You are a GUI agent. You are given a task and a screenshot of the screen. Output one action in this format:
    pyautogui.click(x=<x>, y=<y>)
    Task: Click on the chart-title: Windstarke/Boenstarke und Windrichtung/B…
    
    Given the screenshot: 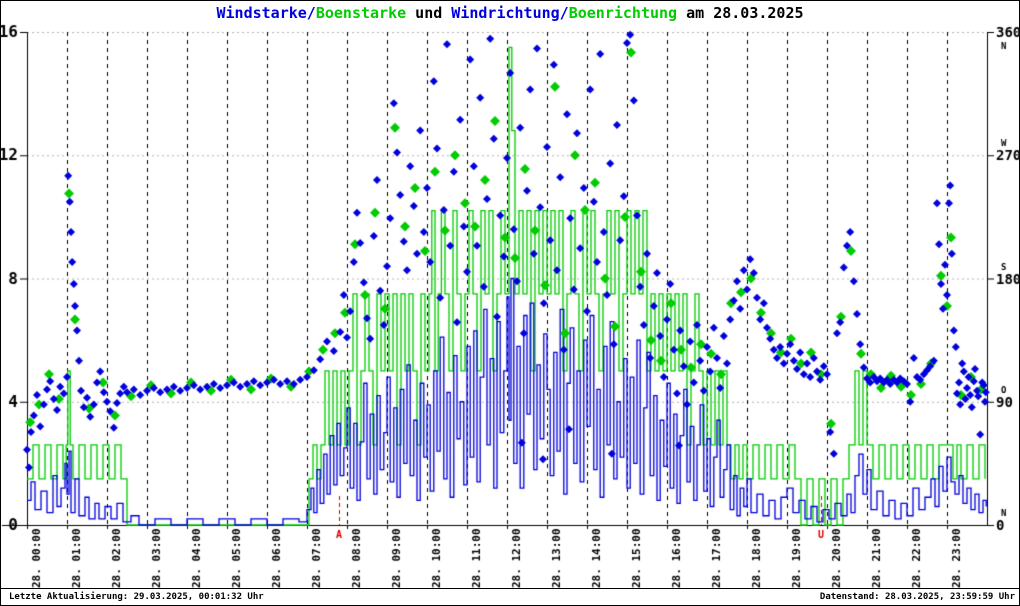 What is the action you would take?
    pyautogui.click(x=510, y=13)
    